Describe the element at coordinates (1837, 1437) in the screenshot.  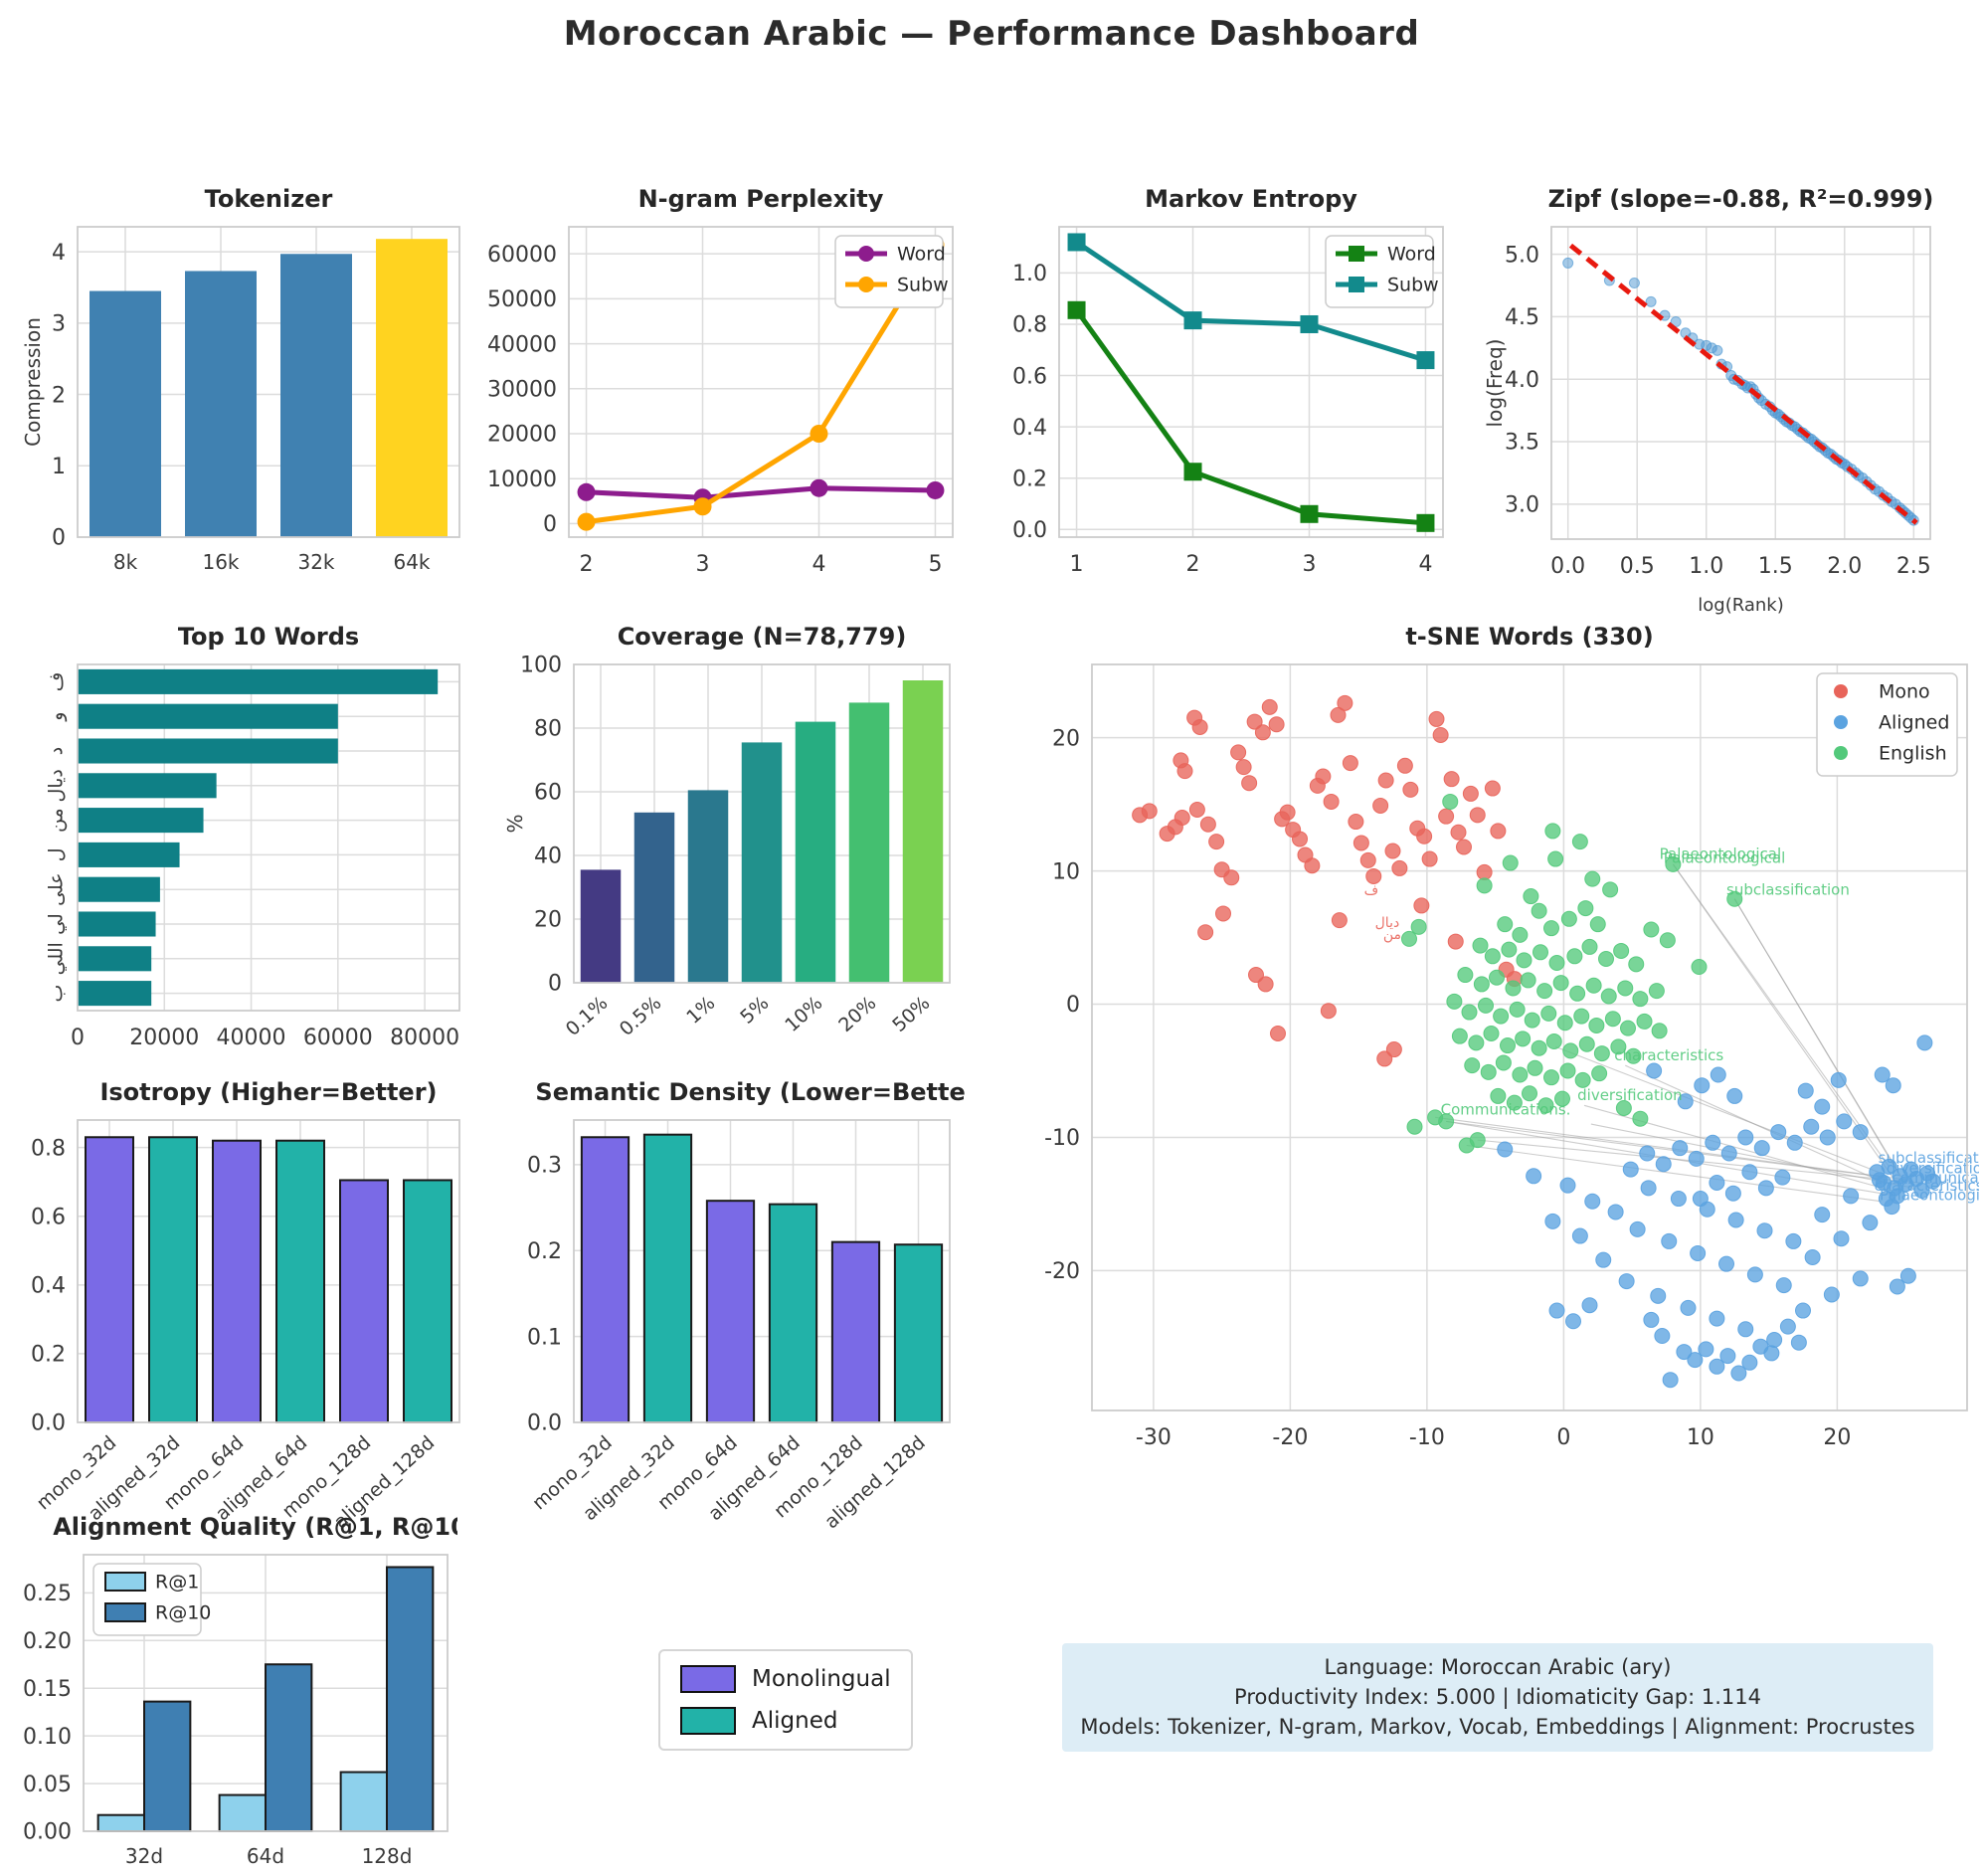
I see `svg-text: 20` at that location.